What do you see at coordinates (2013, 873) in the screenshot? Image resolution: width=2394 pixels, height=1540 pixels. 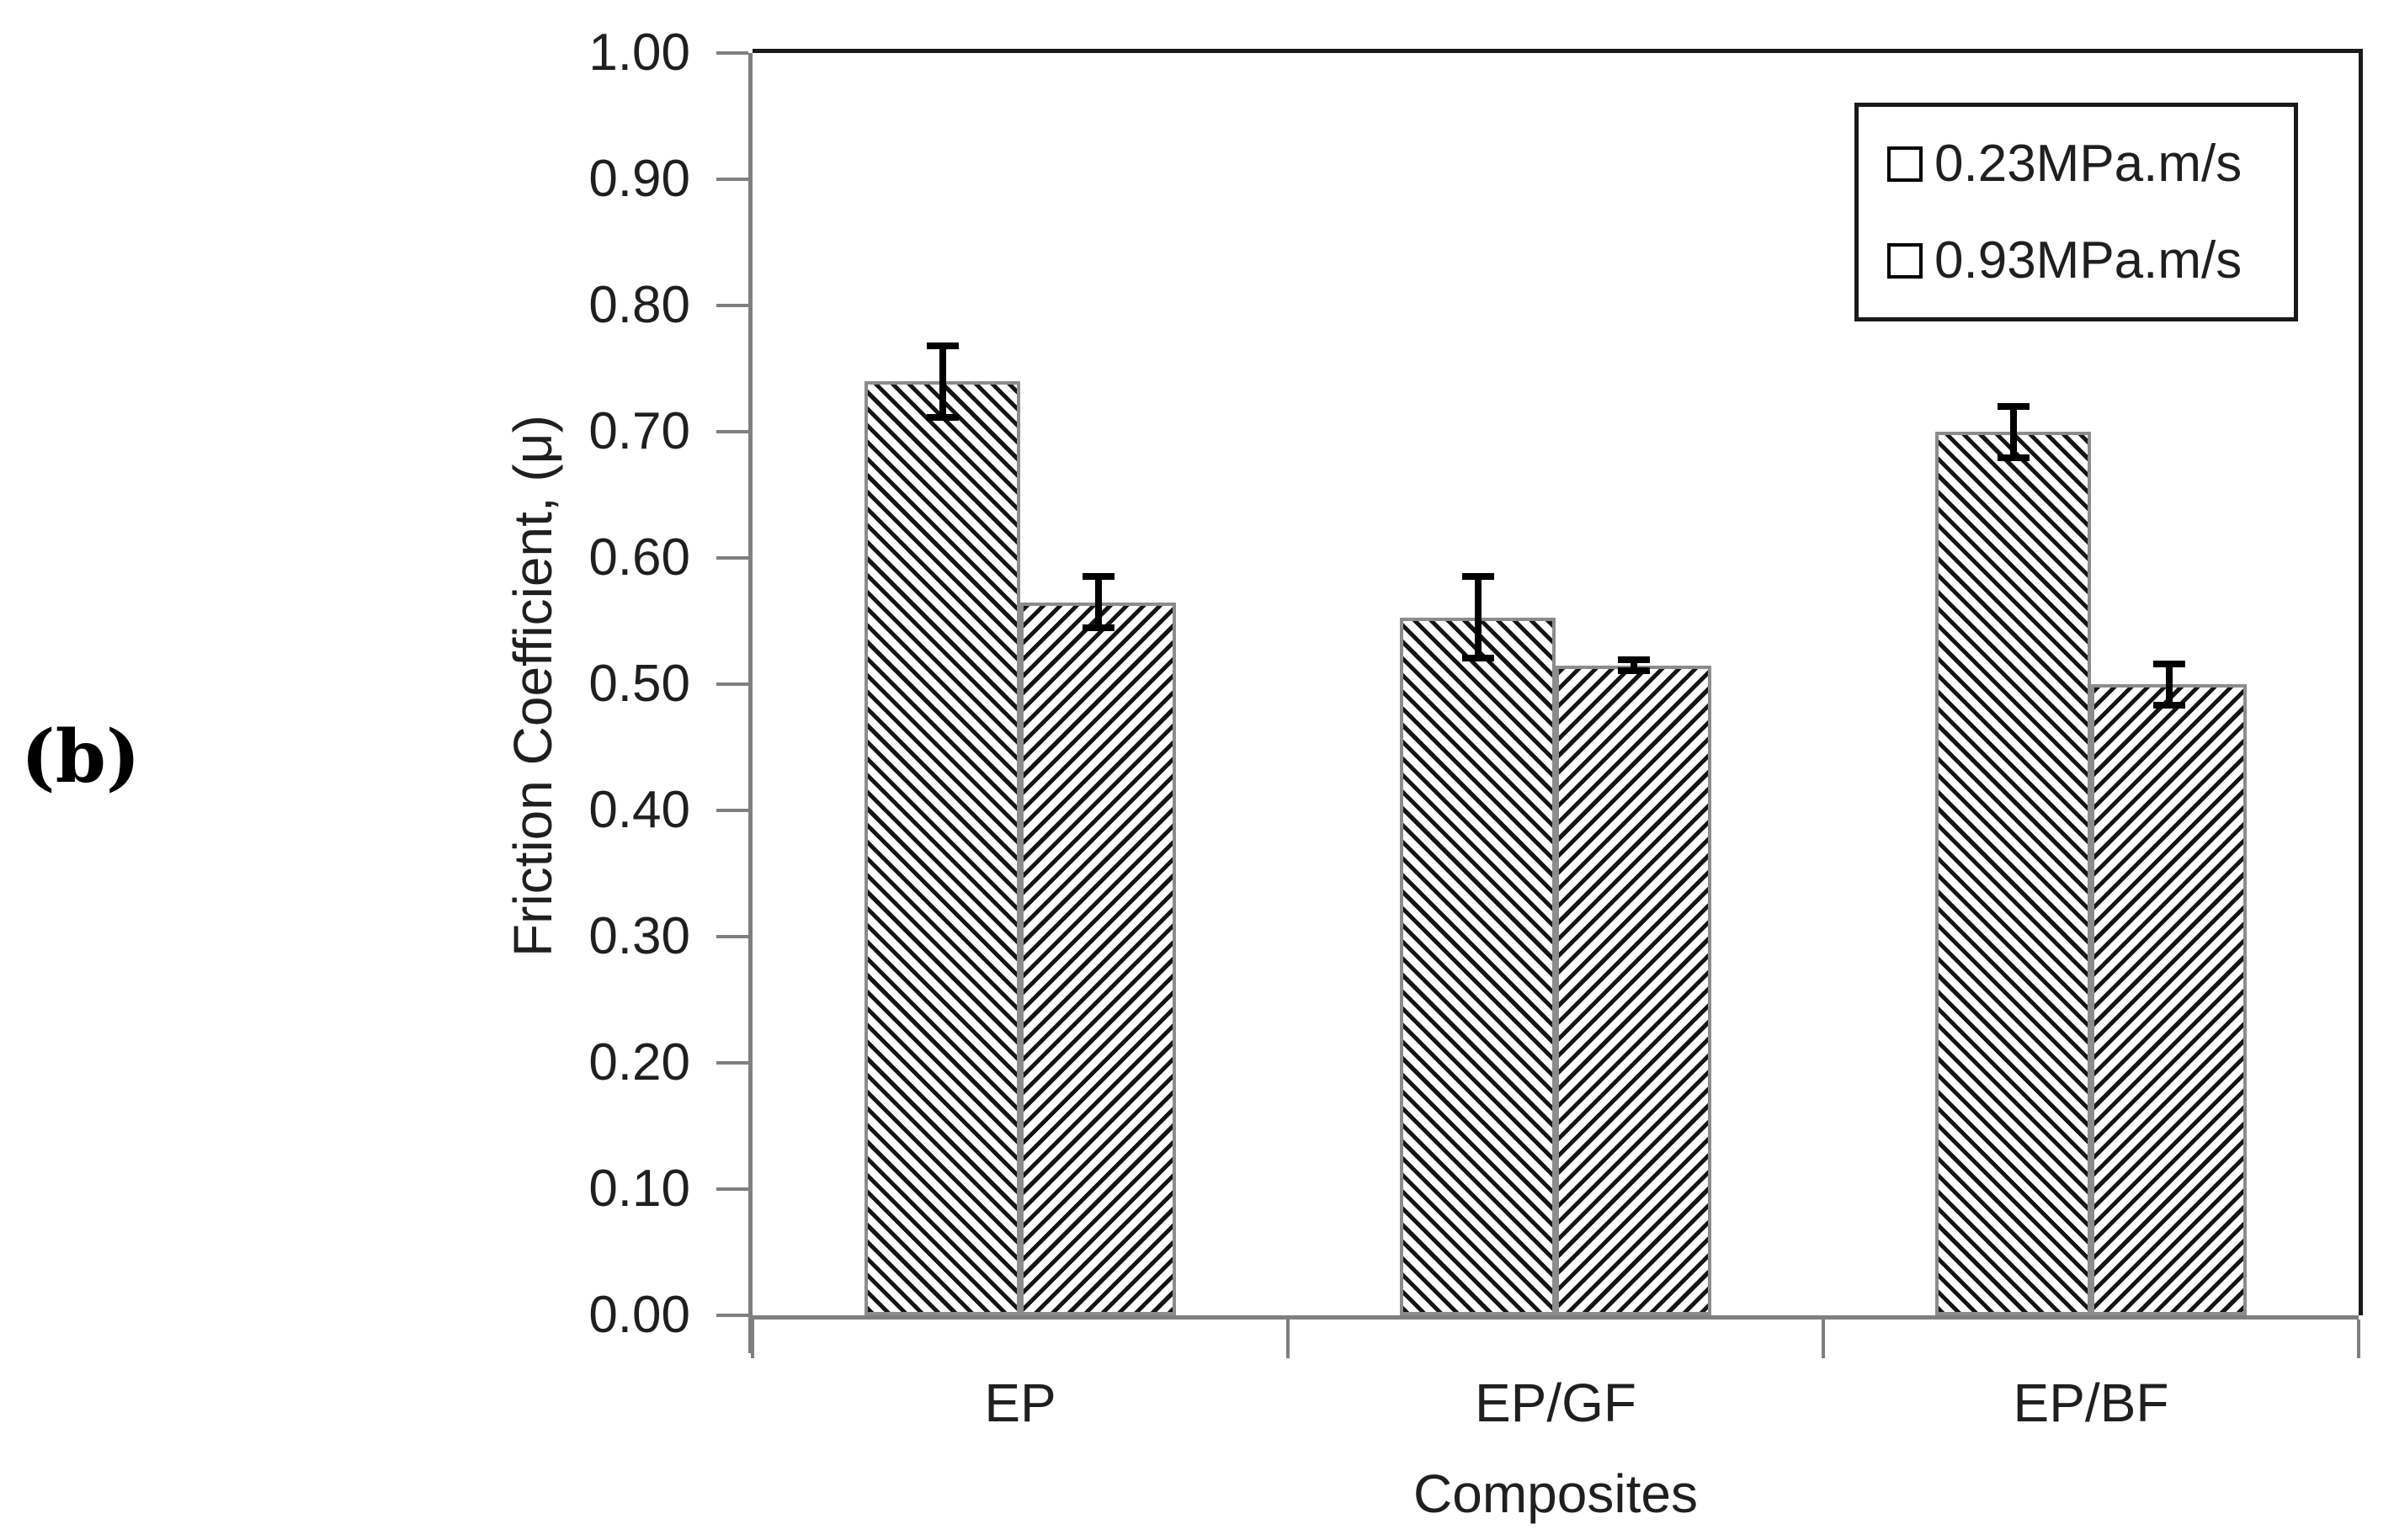 I see `bar-EP/BF-0.23MPa.m/s` at bounding box center [2013, 873].